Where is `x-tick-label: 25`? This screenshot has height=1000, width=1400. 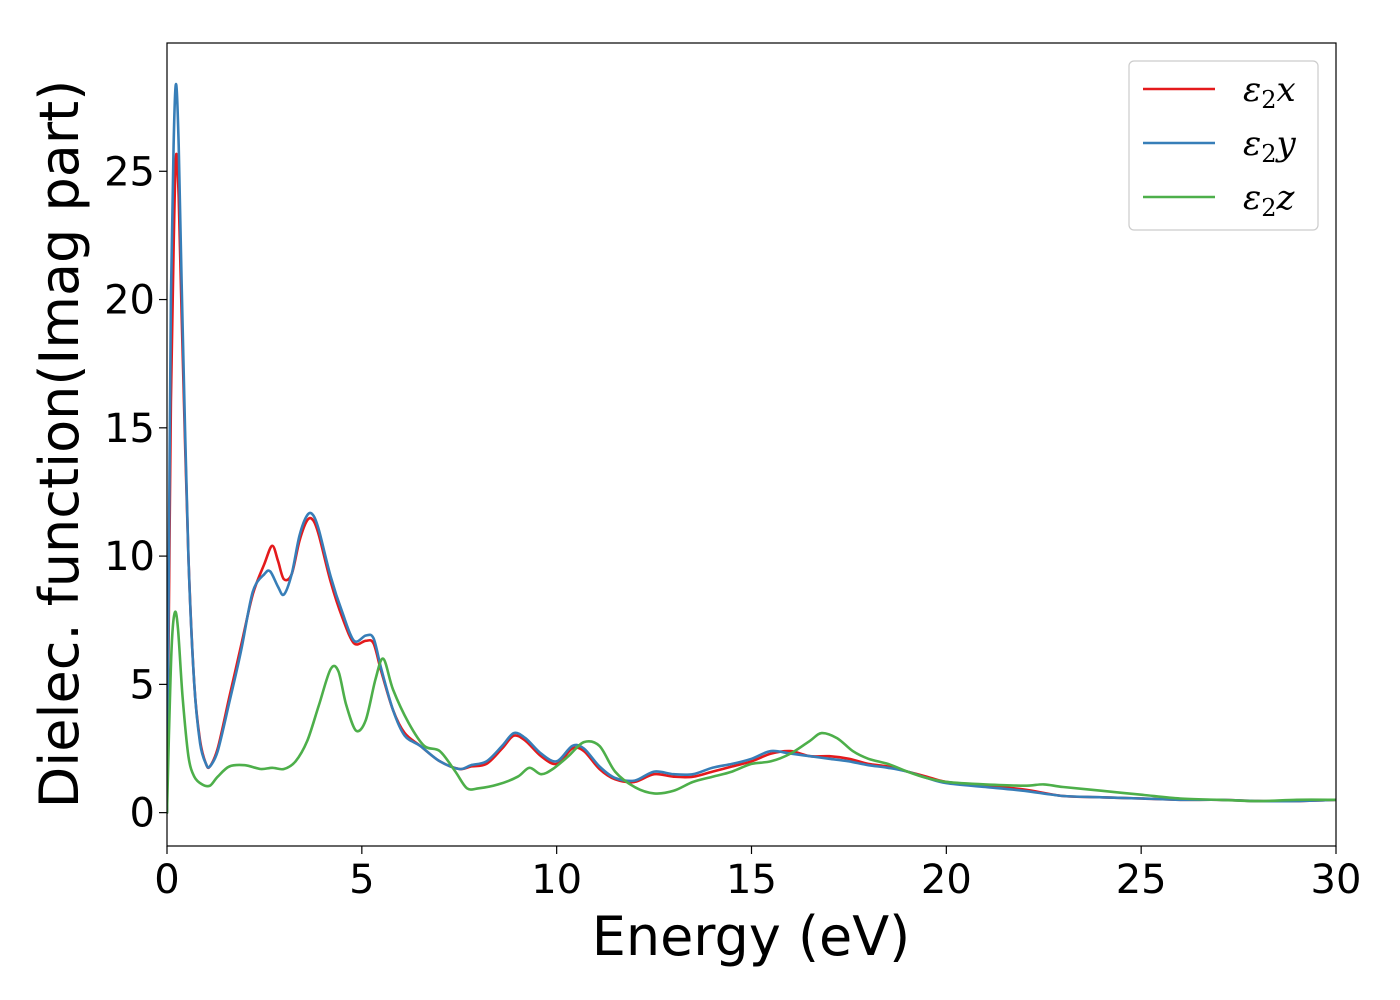 x-tick-label: 25 is located at coordinates (1141, 880).